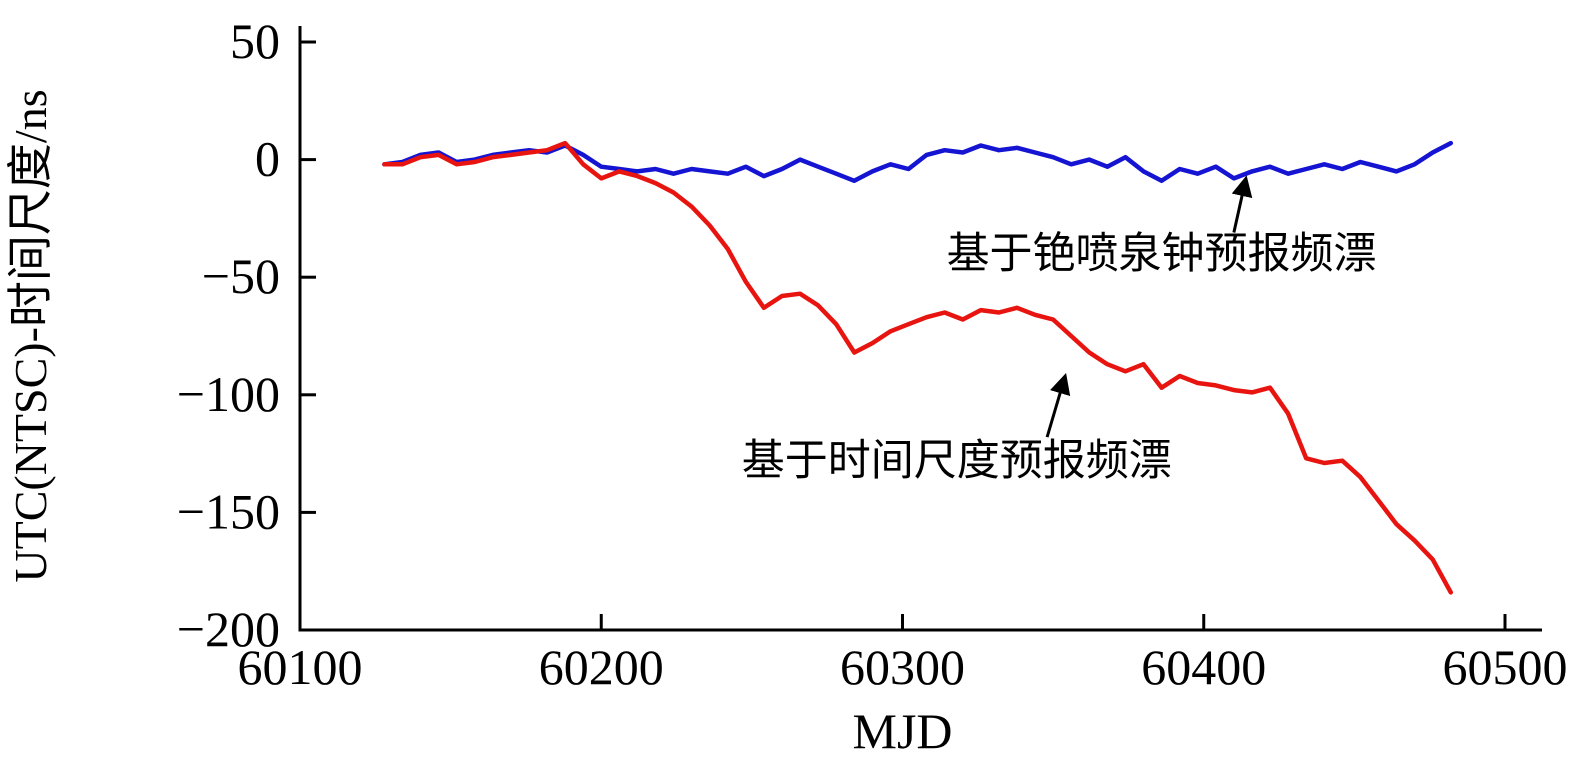  I want to click on x-tick-label: 60400, so click(1203, 667).